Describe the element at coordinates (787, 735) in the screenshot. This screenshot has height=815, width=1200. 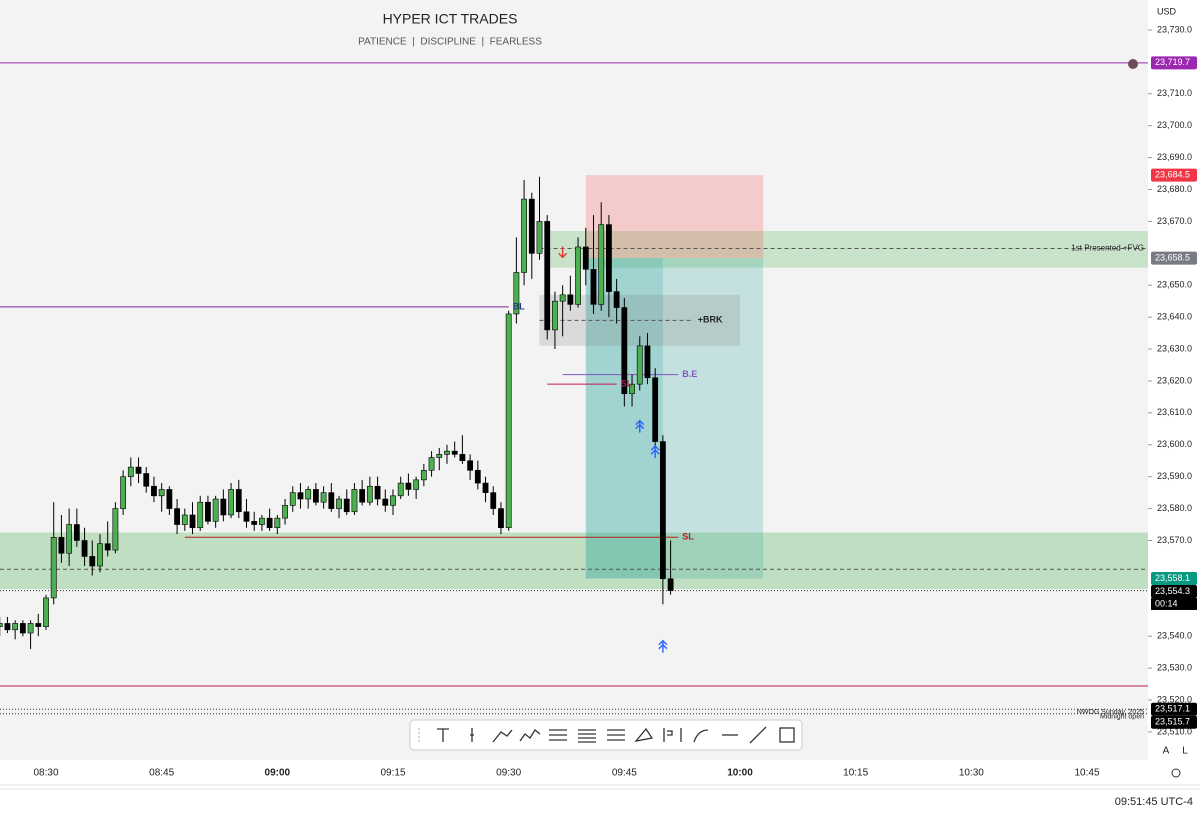
I see `rectangle-tool` at that location.